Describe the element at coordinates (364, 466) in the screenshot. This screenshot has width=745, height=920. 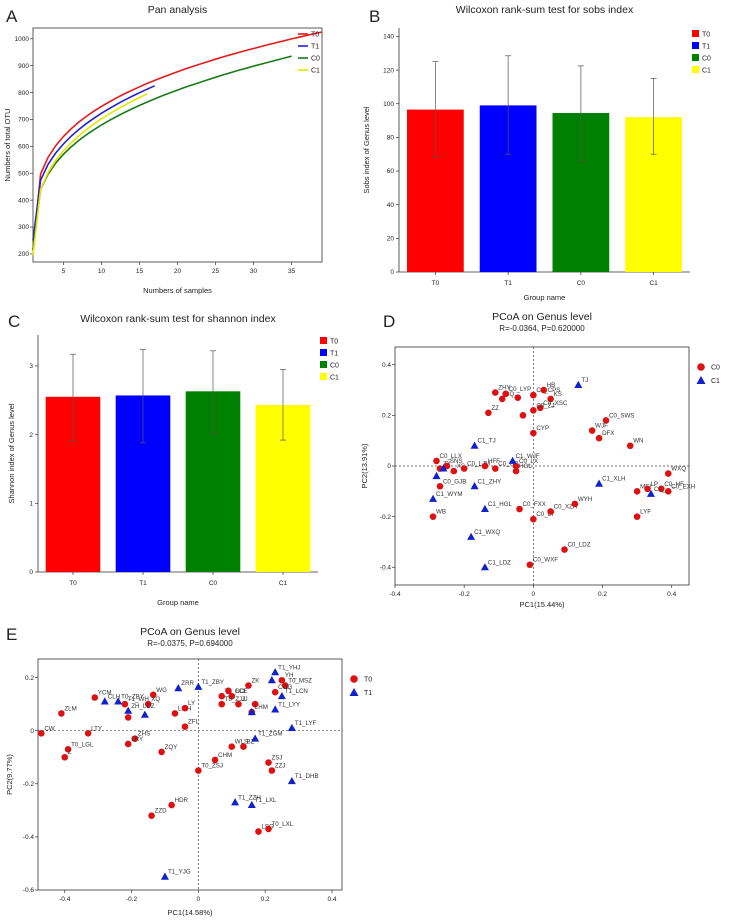
I see `y-axis-label: PC2(13.91%)` at that location.